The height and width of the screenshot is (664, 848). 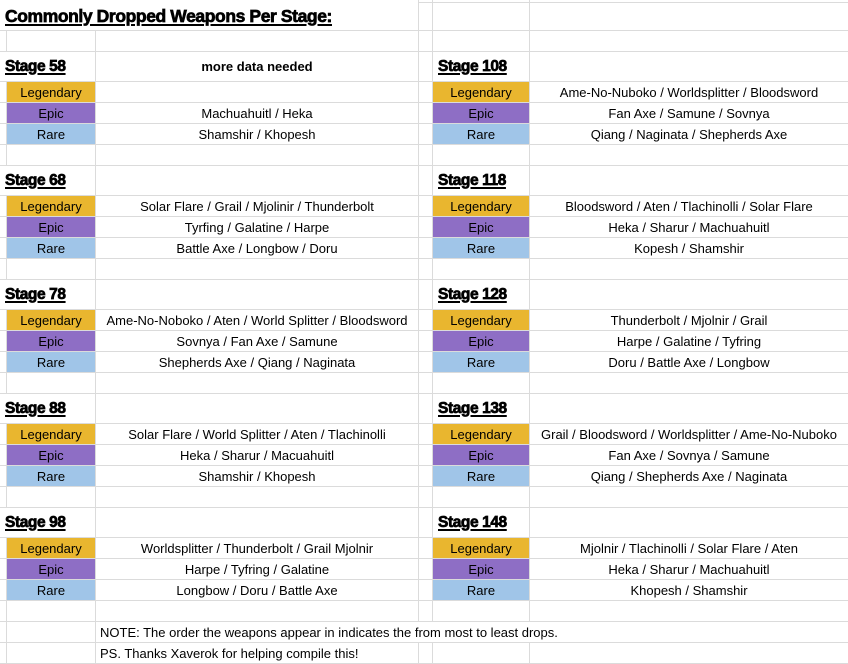 I want to click on weapons-cell: Thunderbolt / Mjolnir / Grail, so click(x=689, y=320).